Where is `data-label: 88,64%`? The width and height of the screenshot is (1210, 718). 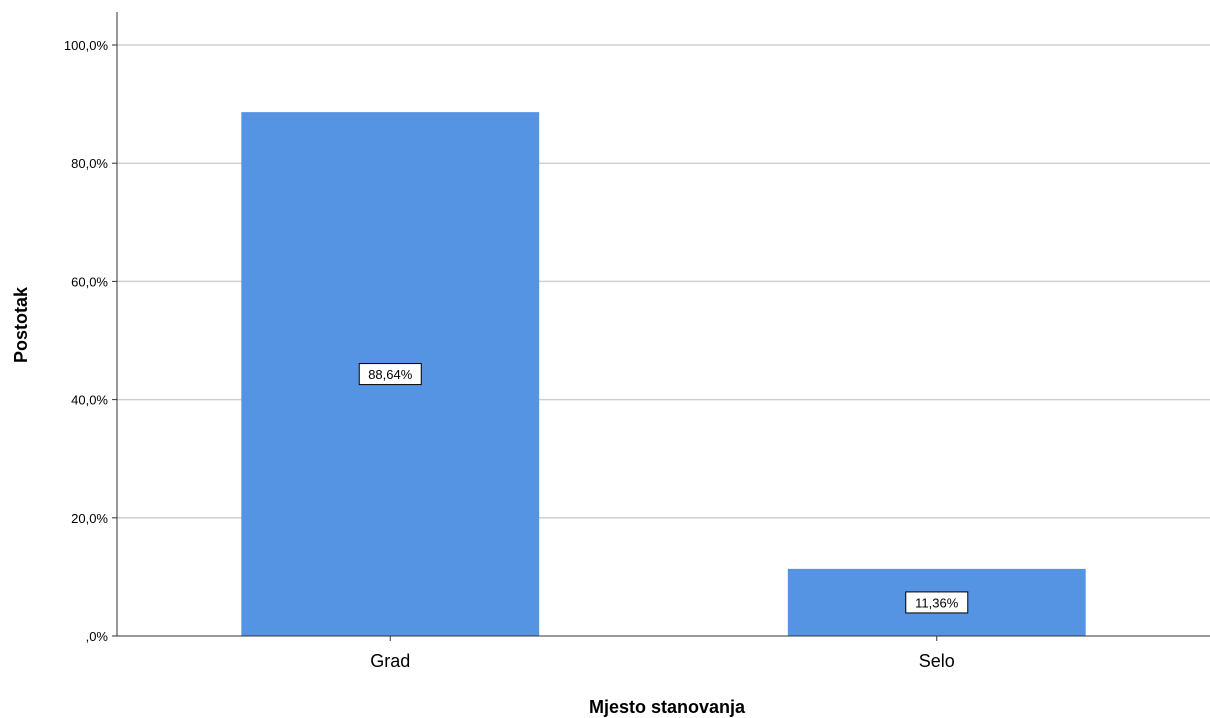
data-label: 88,64% is located at coordinates (390, 374).